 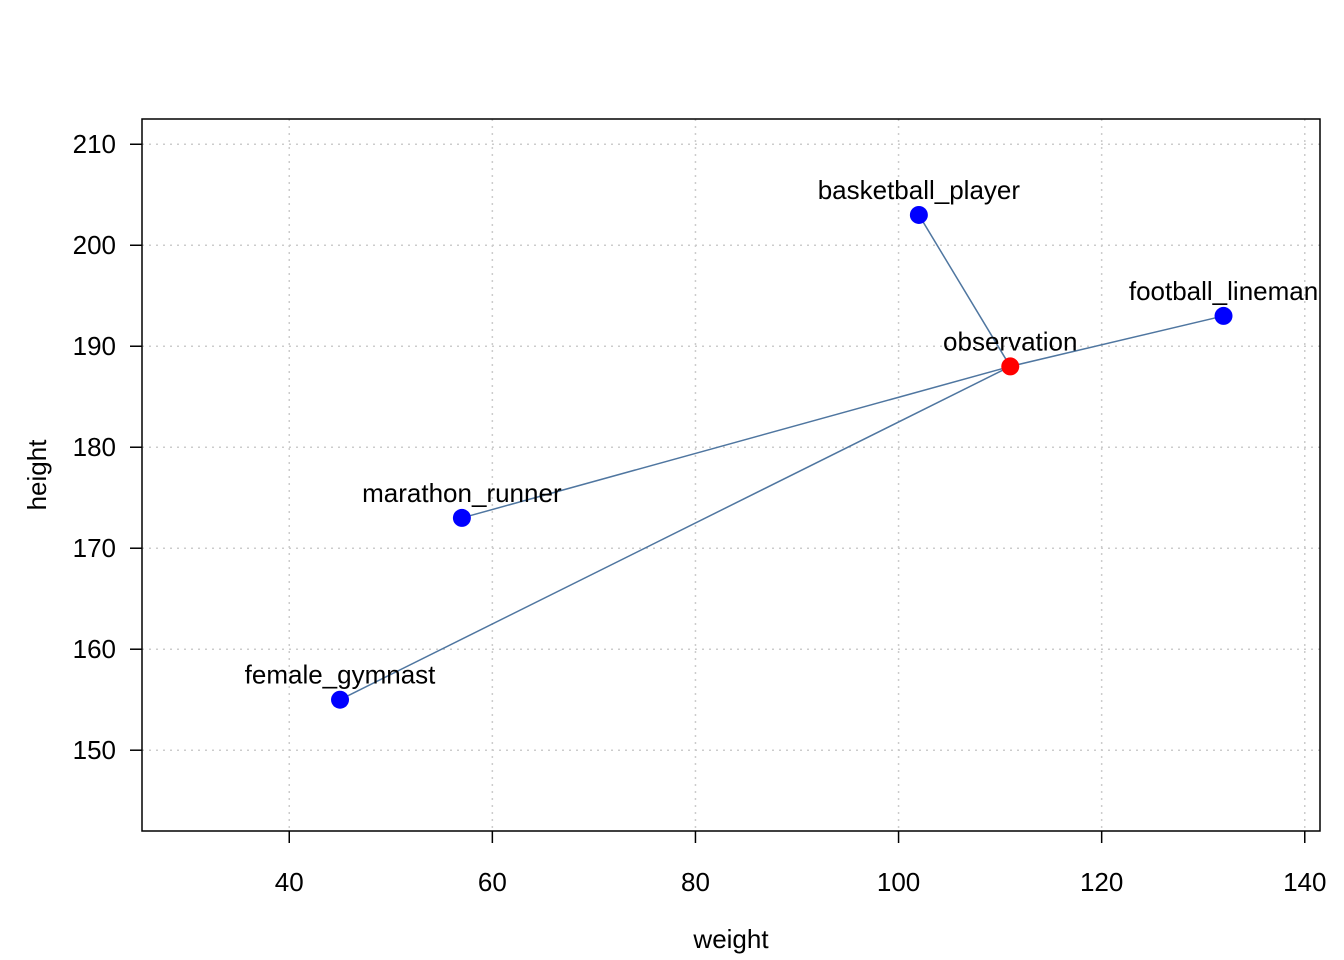 What do you see at coordinates (964, 290) in the screenshot?
I see `link-line-basketball-player` at bounding box center [964, 290].